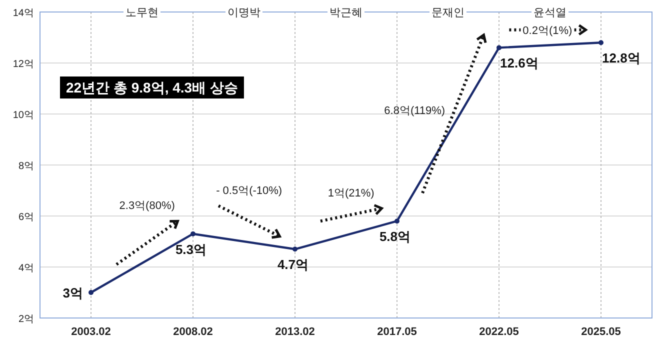  I want to click on annotation: 2.3억(80%), so click(147, 206).